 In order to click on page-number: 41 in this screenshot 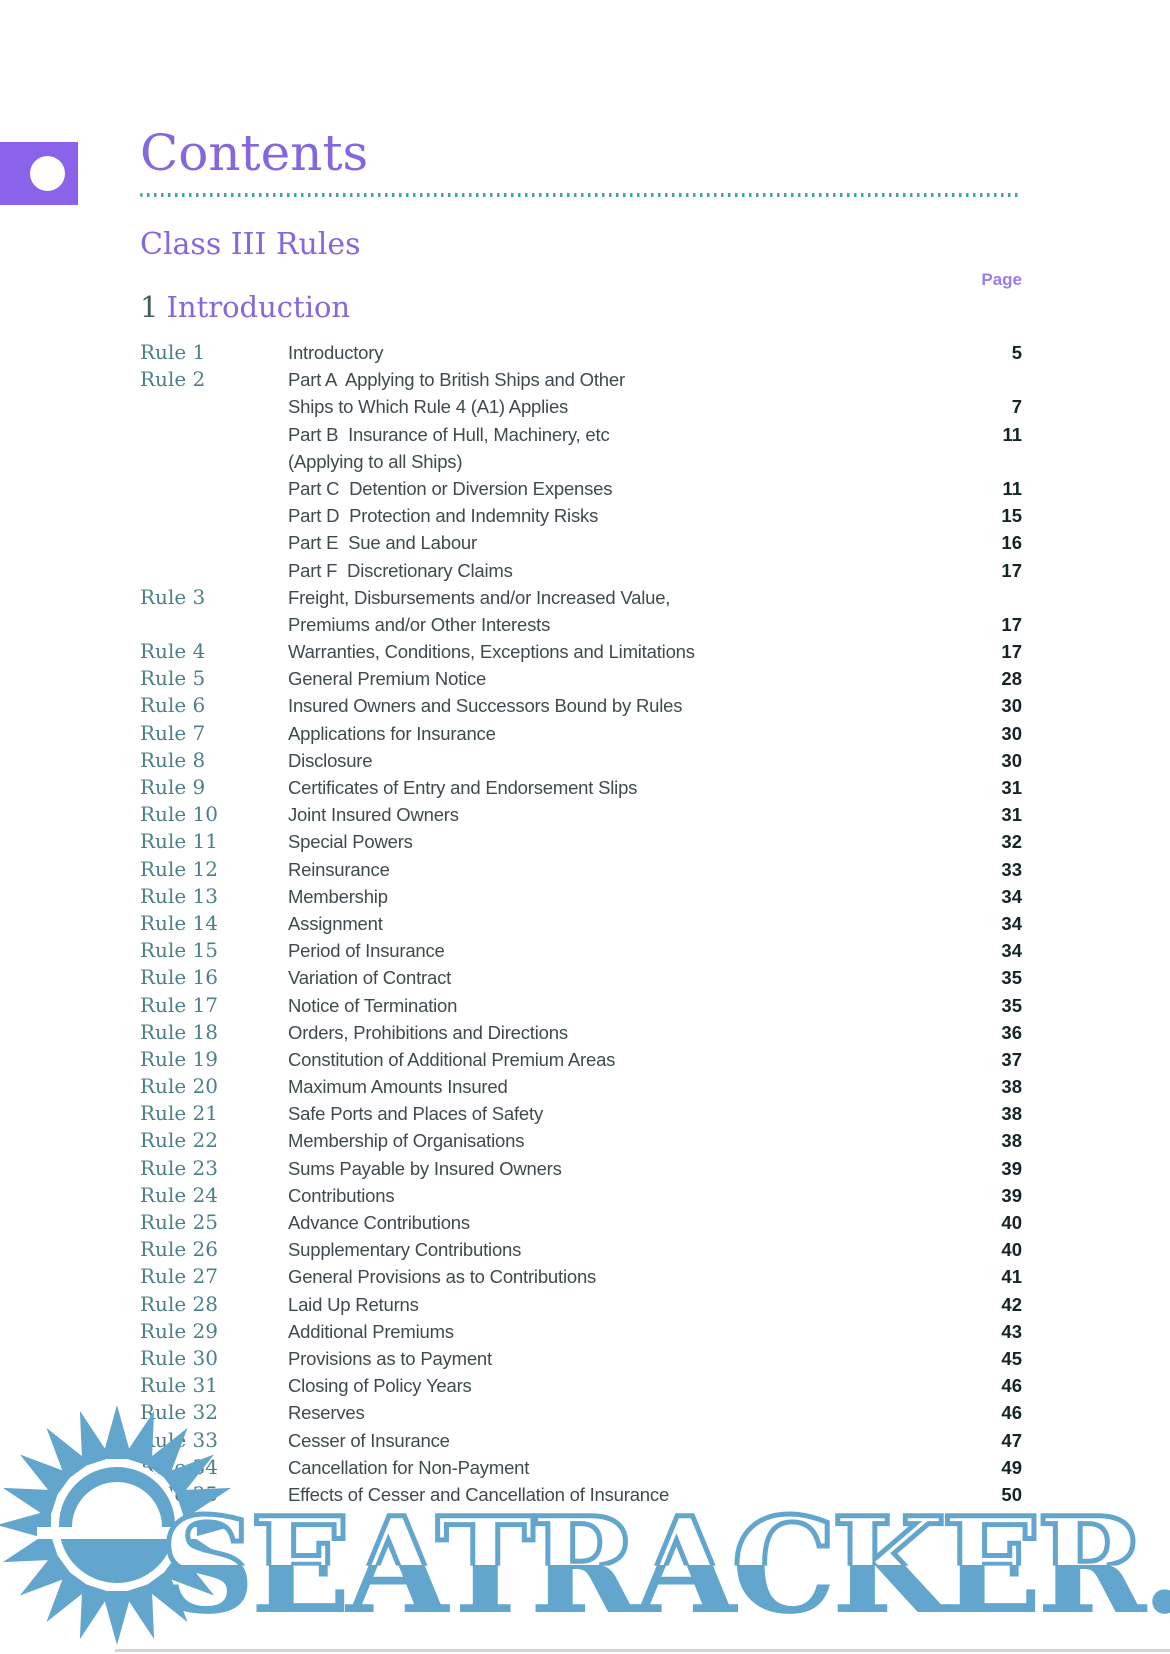, I will do `click(1011, 1277)`.